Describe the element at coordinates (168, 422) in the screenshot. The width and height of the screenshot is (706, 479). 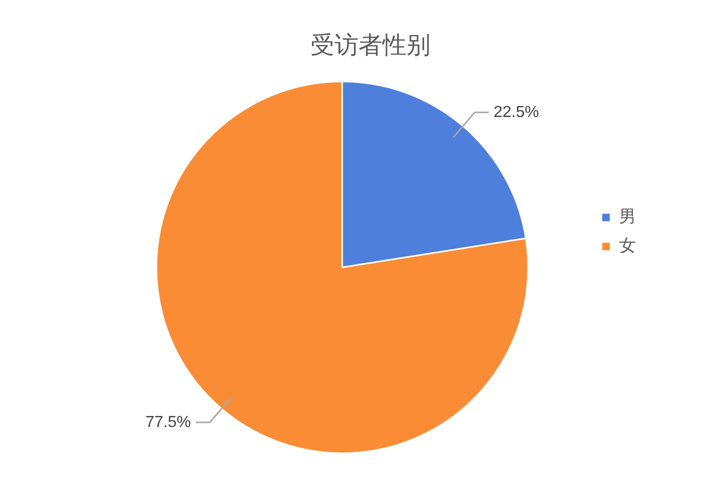
I see `data-label: 77.5%` at that location.